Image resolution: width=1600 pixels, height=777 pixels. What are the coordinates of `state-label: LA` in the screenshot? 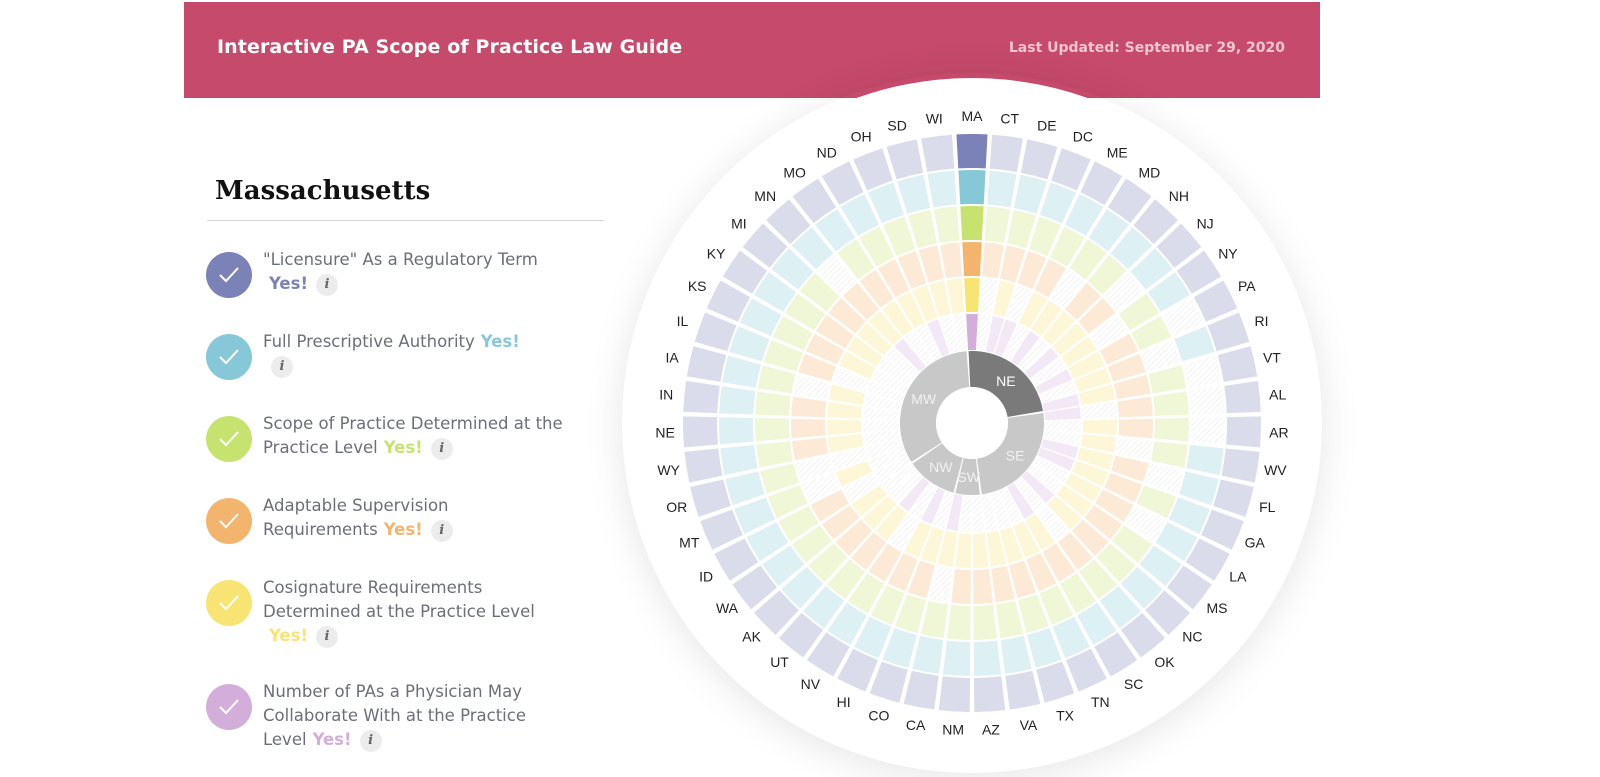 It's located at (1238, 577).